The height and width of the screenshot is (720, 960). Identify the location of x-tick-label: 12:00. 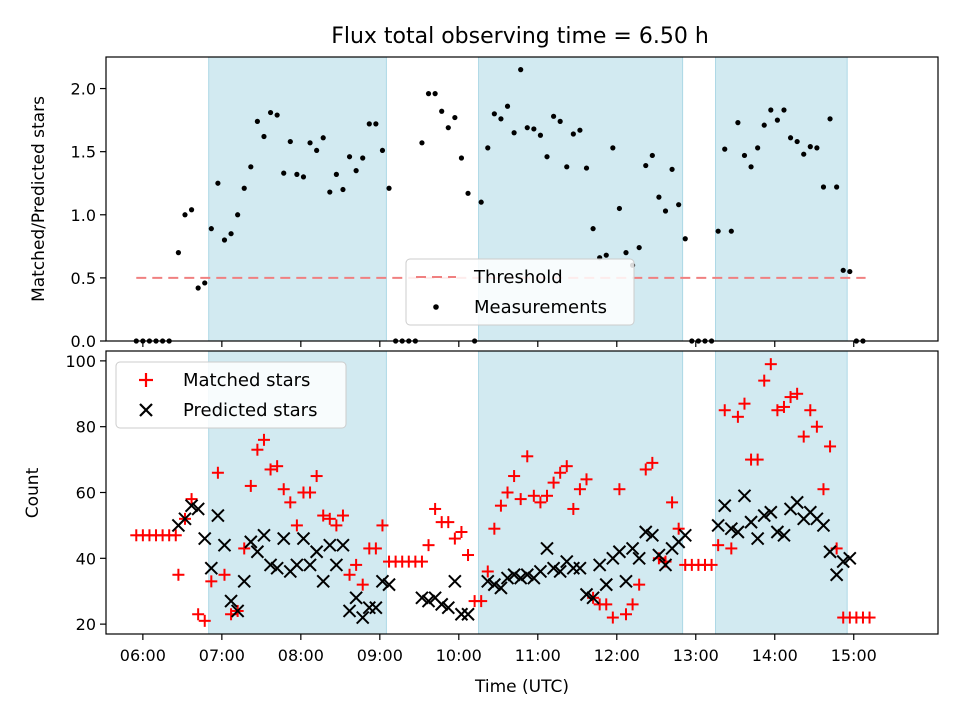
(617, 655).